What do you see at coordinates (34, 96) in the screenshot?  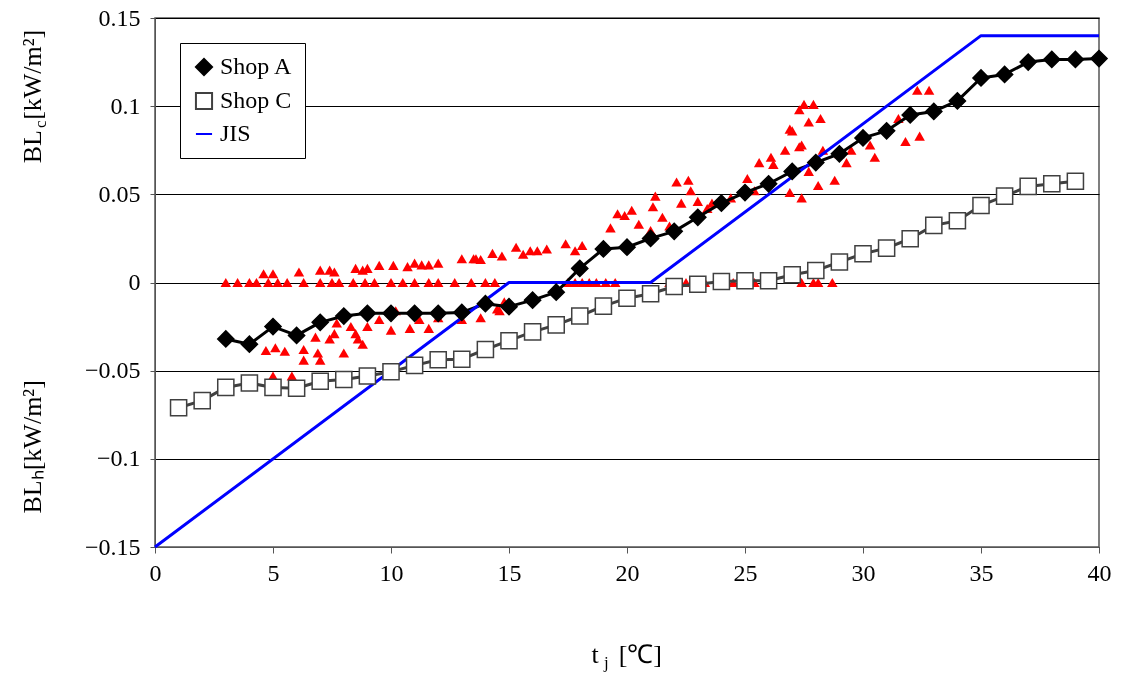 I see `y-axis-title: BLc[kW/m²]` at bounding box center [34, 96].